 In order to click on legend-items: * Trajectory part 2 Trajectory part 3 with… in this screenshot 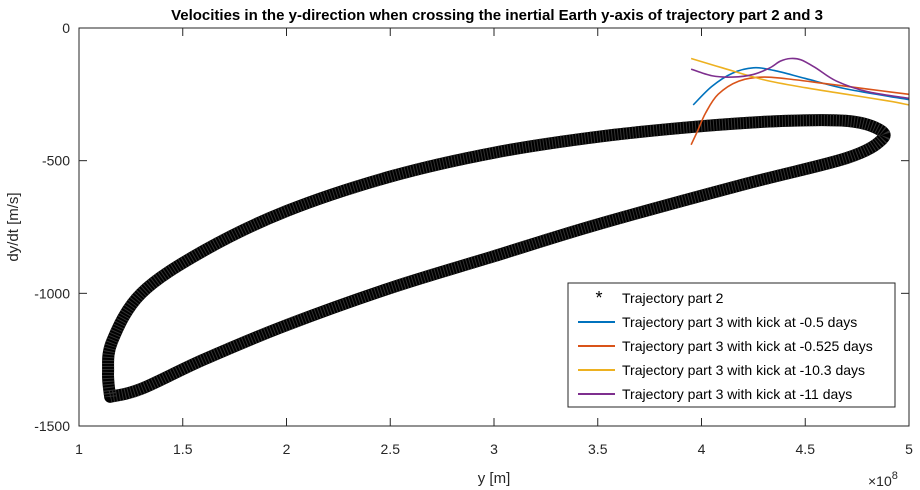, I will do `click(725, 345)`.